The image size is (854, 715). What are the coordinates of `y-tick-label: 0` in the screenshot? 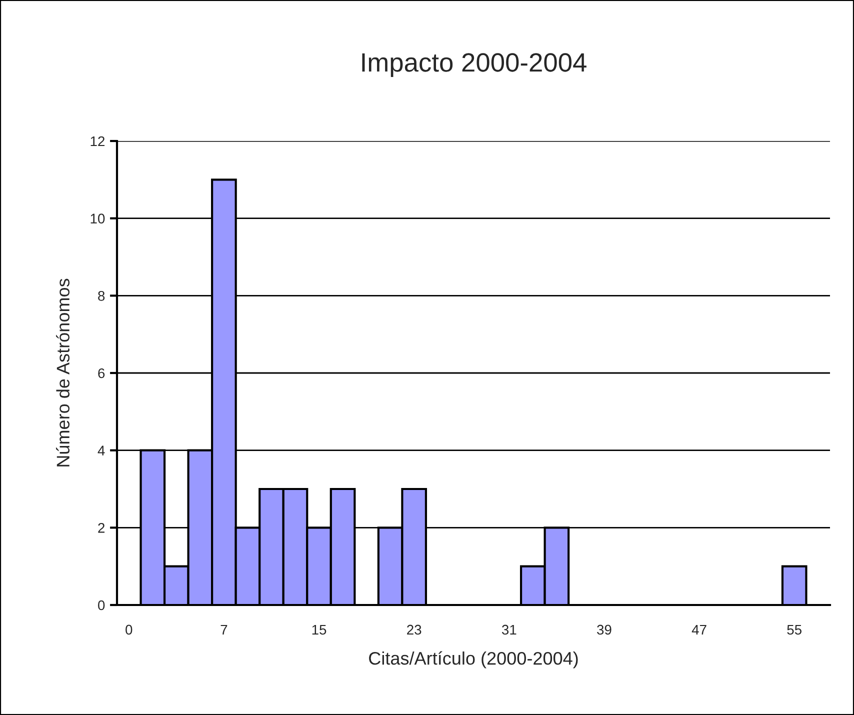 It's located at (101, 605).